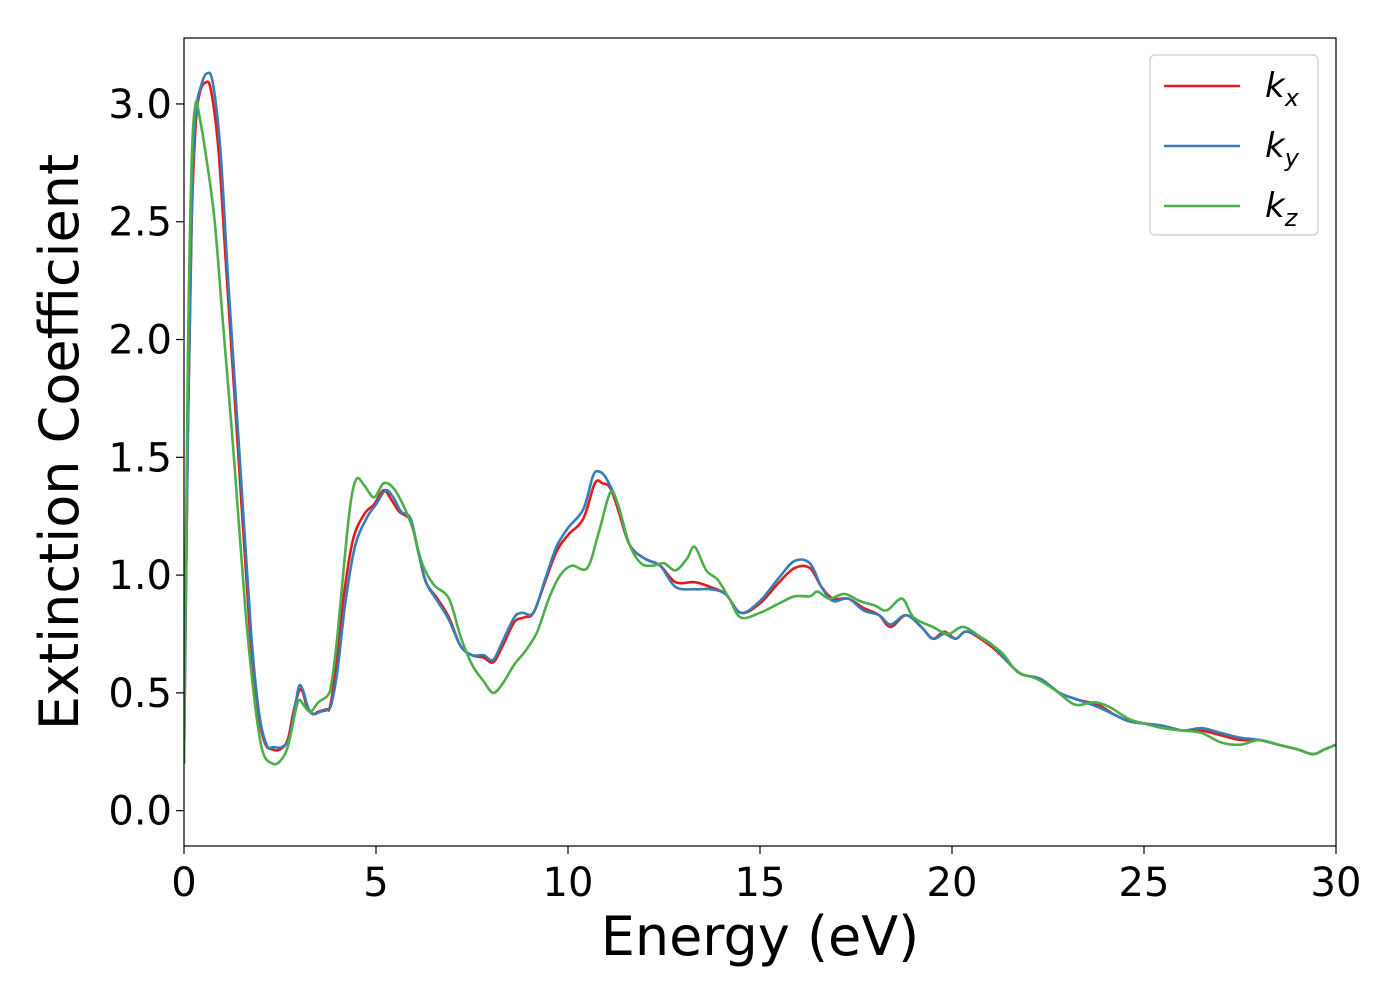 This screenshot has height=1000, width=1400. Describe the element at coordinates (760, 883) in the screenshot. I see `x-tick-label: 15` at that location.